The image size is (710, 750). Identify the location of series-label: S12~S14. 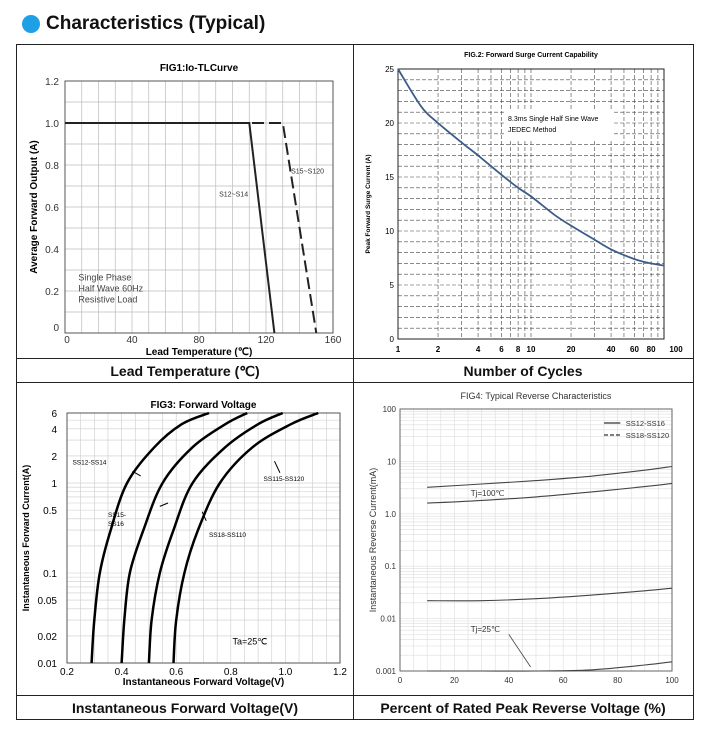
(233, 195).